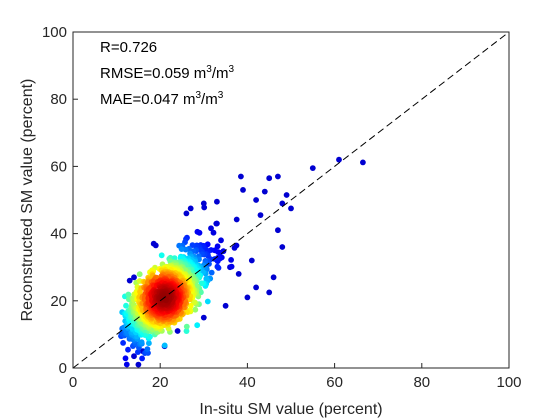 Image resolution: width=560 pixels, height=420 pixels. What do you see at coordinates (58, 166) in the screenshot?
I see `y-tick-label: 60` at bounding box center [58, 166].